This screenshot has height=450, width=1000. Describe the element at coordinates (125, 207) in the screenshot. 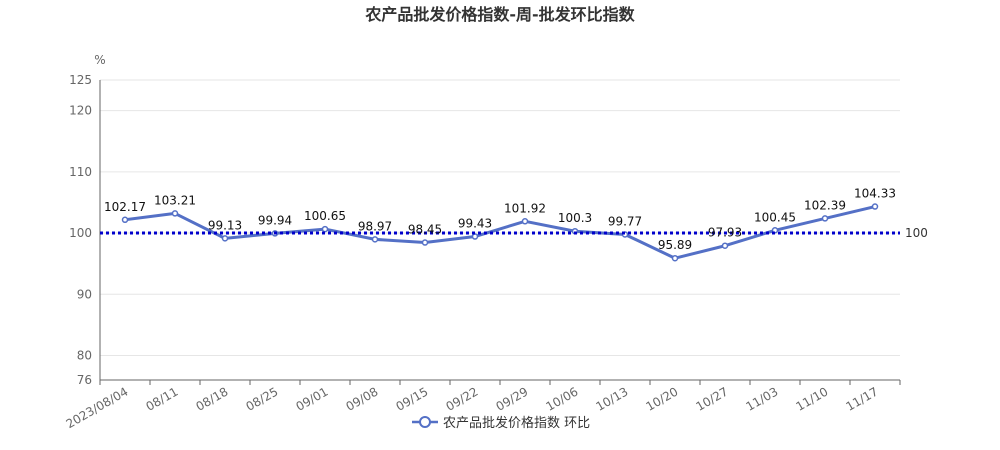

I see `data-label: 102.17` at that location.